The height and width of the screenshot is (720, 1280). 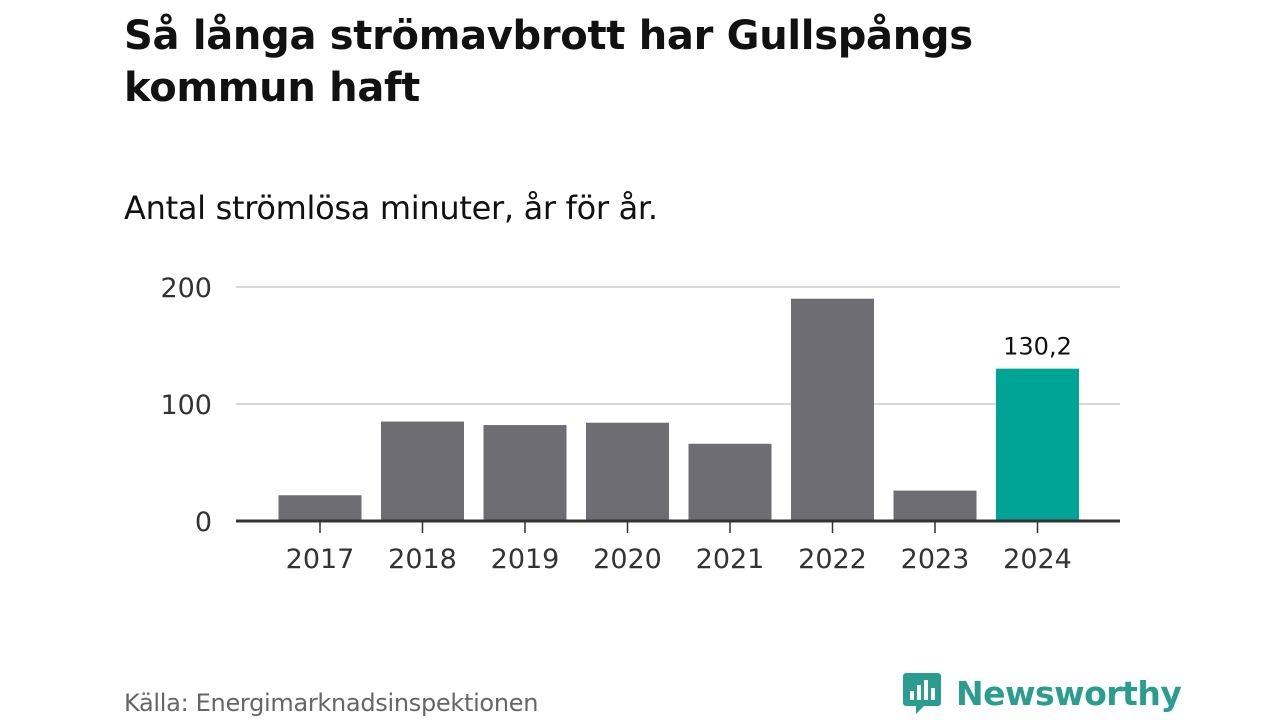 What do you see at coordinates (730, 559) in the screenshot?
I see `x-tick-label: 2021` at bounding box center [730, 559].